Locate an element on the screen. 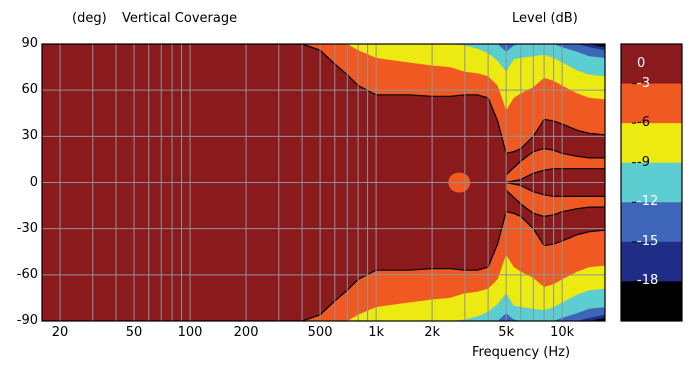  y-axis-unit-label: (deg) is located at coordinates (89, 18).